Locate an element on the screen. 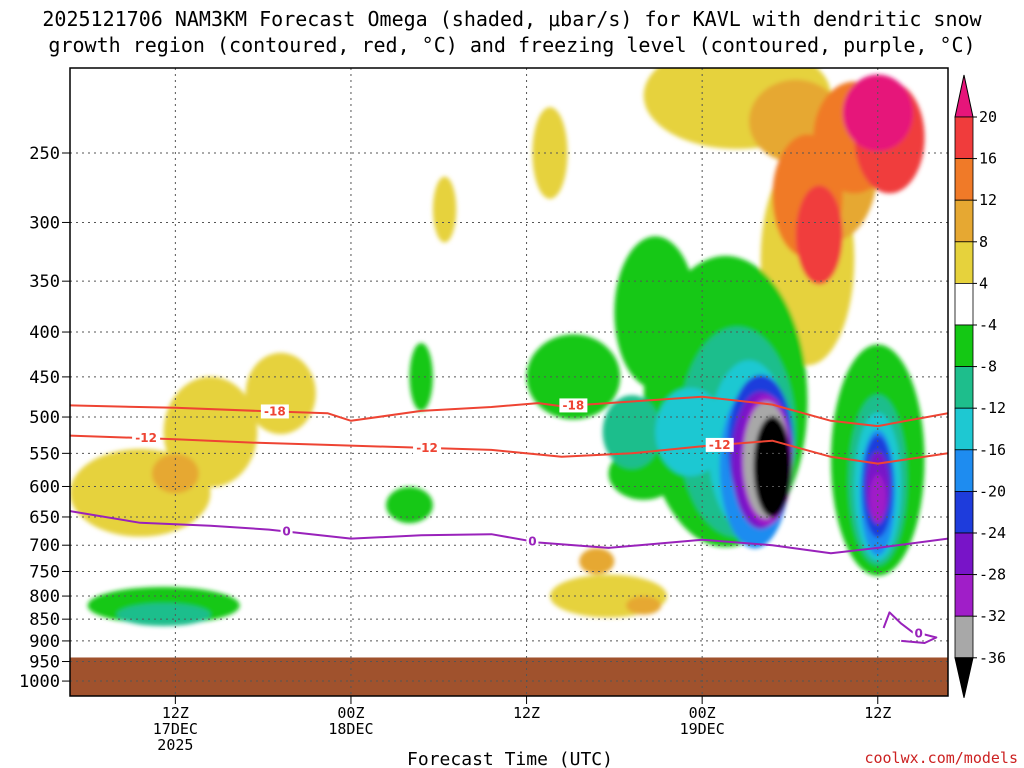 The image size is (1024, 768). contour-label-dgz-minus-12-0: -12 is located at coordinates (146, 438).